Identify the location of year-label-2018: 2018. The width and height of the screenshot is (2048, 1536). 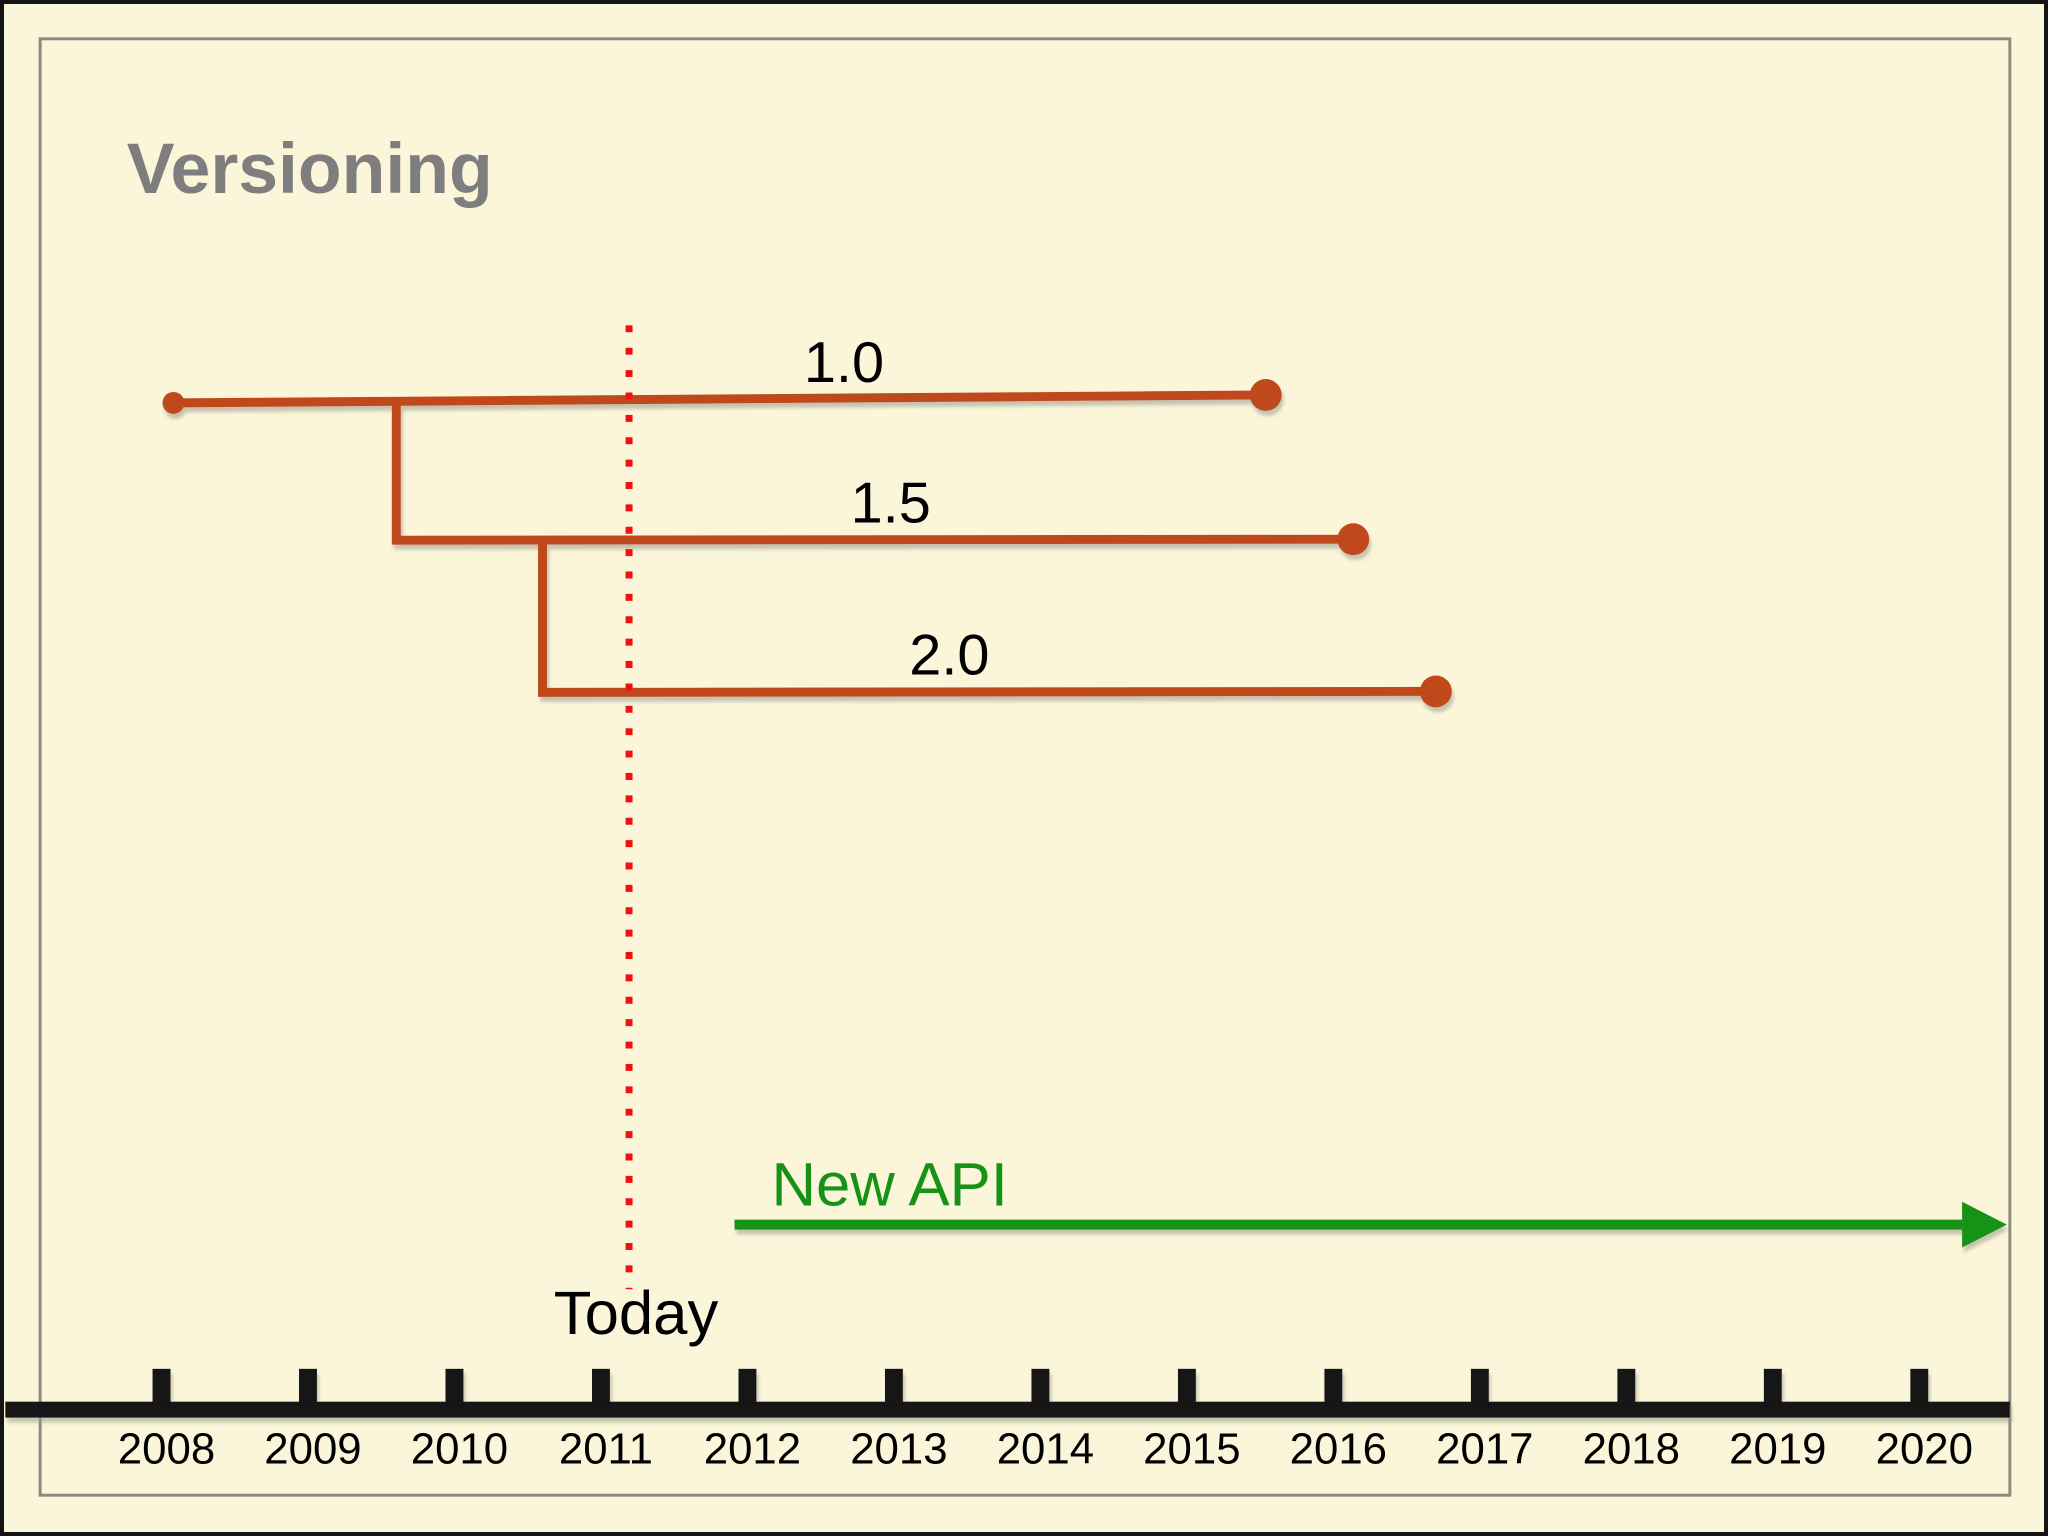
(1631, 1448).